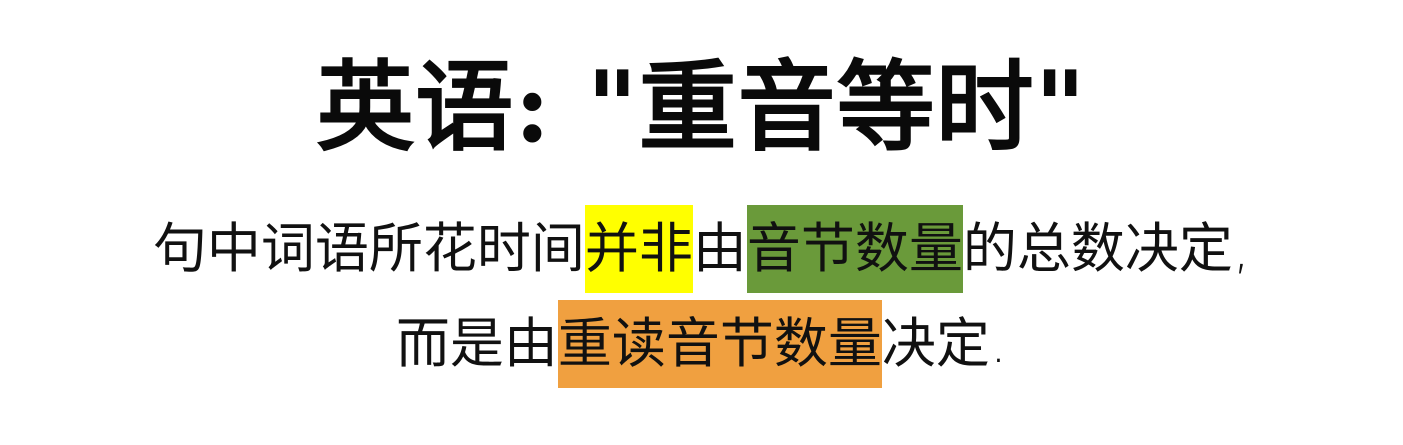 The image size is (1403, 445). Describe the element at coordinates (854, 249) in the screenshot. I see `highlight-green: 音节数量` at that location.